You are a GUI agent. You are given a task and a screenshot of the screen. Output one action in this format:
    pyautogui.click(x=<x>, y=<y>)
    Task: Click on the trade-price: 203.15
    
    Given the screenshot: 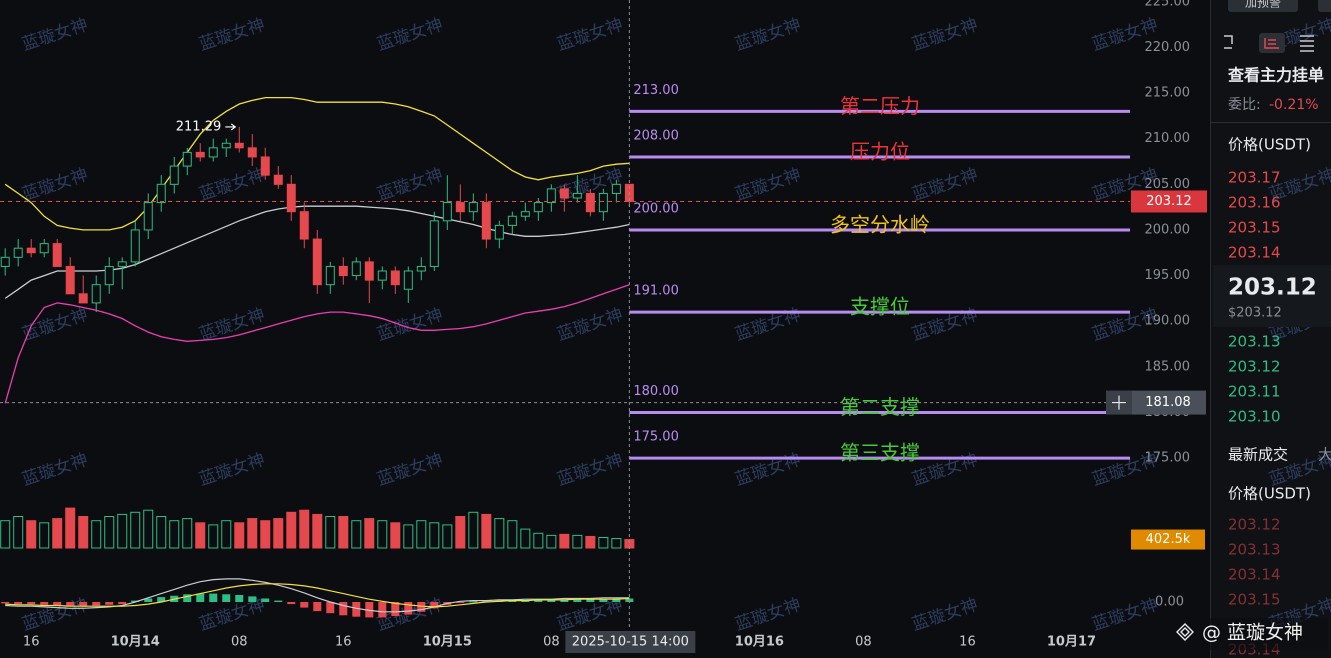 What is the action you would take?
    pyautogui.click(x=1254, y=600)
    